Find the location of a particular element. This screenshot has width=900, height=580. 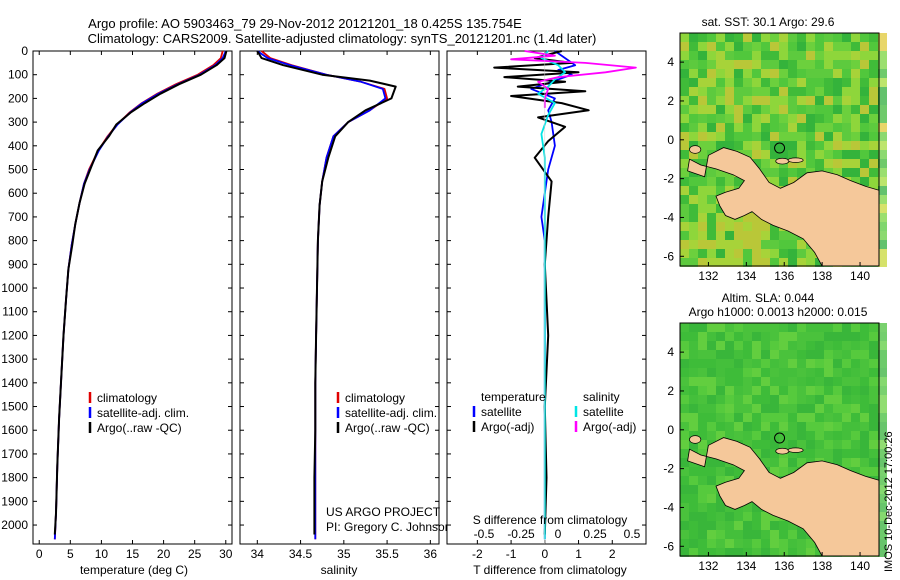

x-tick-label: 30 is located at coordinates (226, 554).